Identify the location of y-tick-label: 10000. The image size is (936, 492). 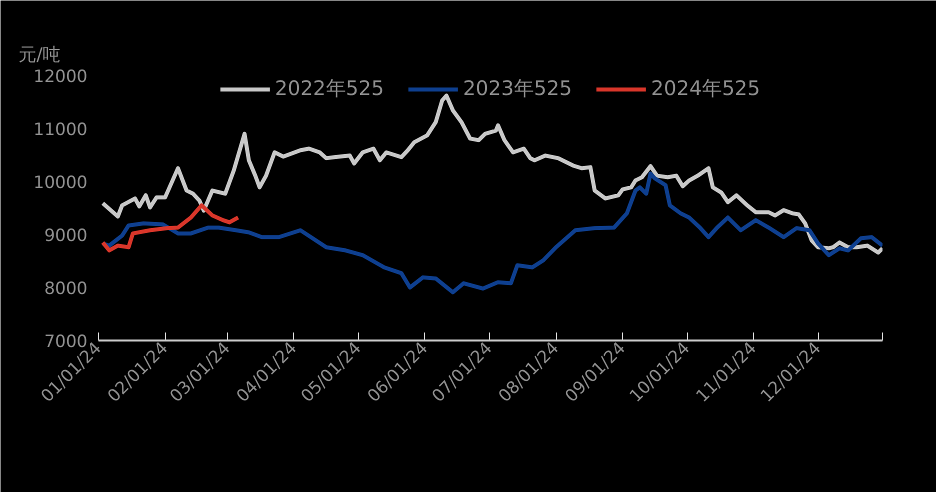
(60, 183).